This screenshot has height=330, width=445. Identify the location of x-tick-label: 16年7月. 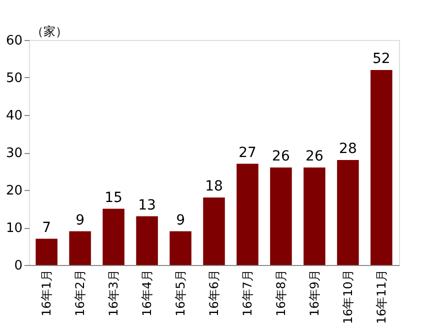
(247, 293).